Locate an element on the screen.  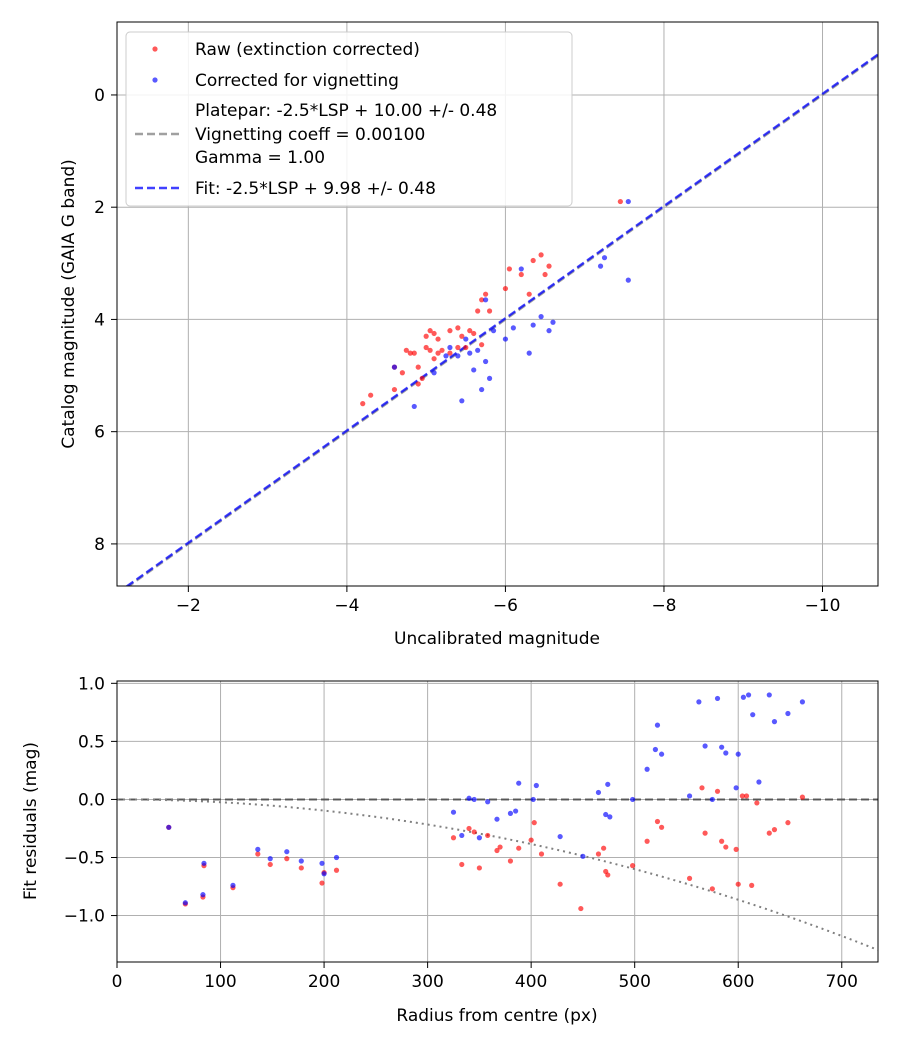
legend-label: Fit: -2.5*LSP + 9.98 +/- 0.48 is located at coordinates (315, 189).